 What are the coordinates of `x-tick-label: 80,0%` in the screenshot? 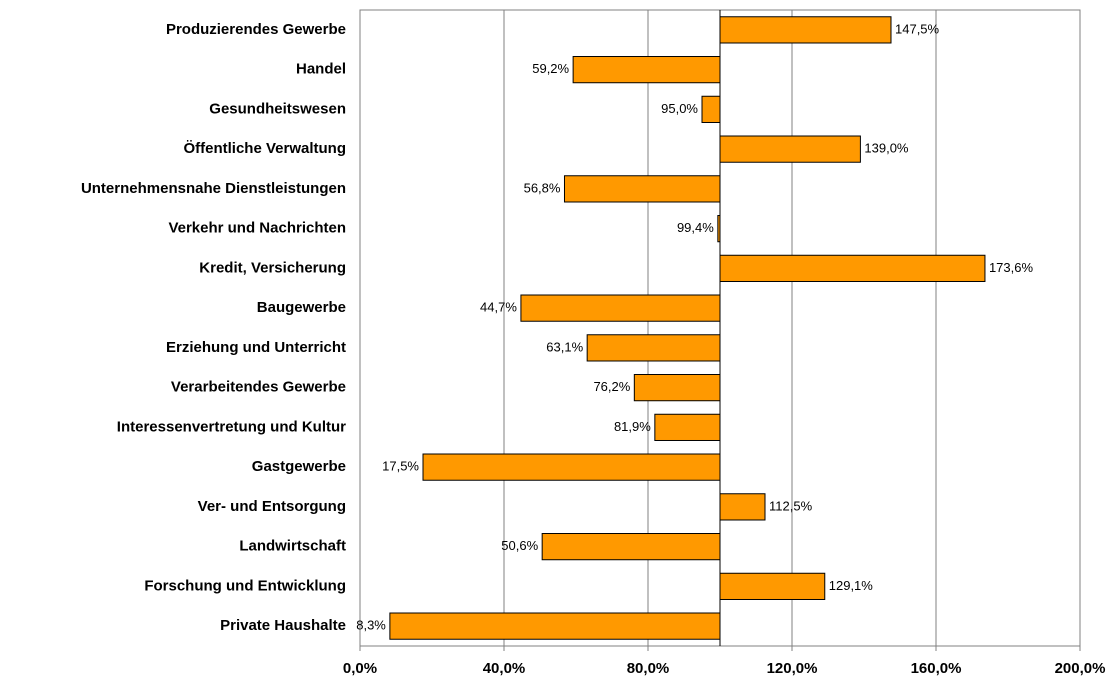 It's located at (648, 668).